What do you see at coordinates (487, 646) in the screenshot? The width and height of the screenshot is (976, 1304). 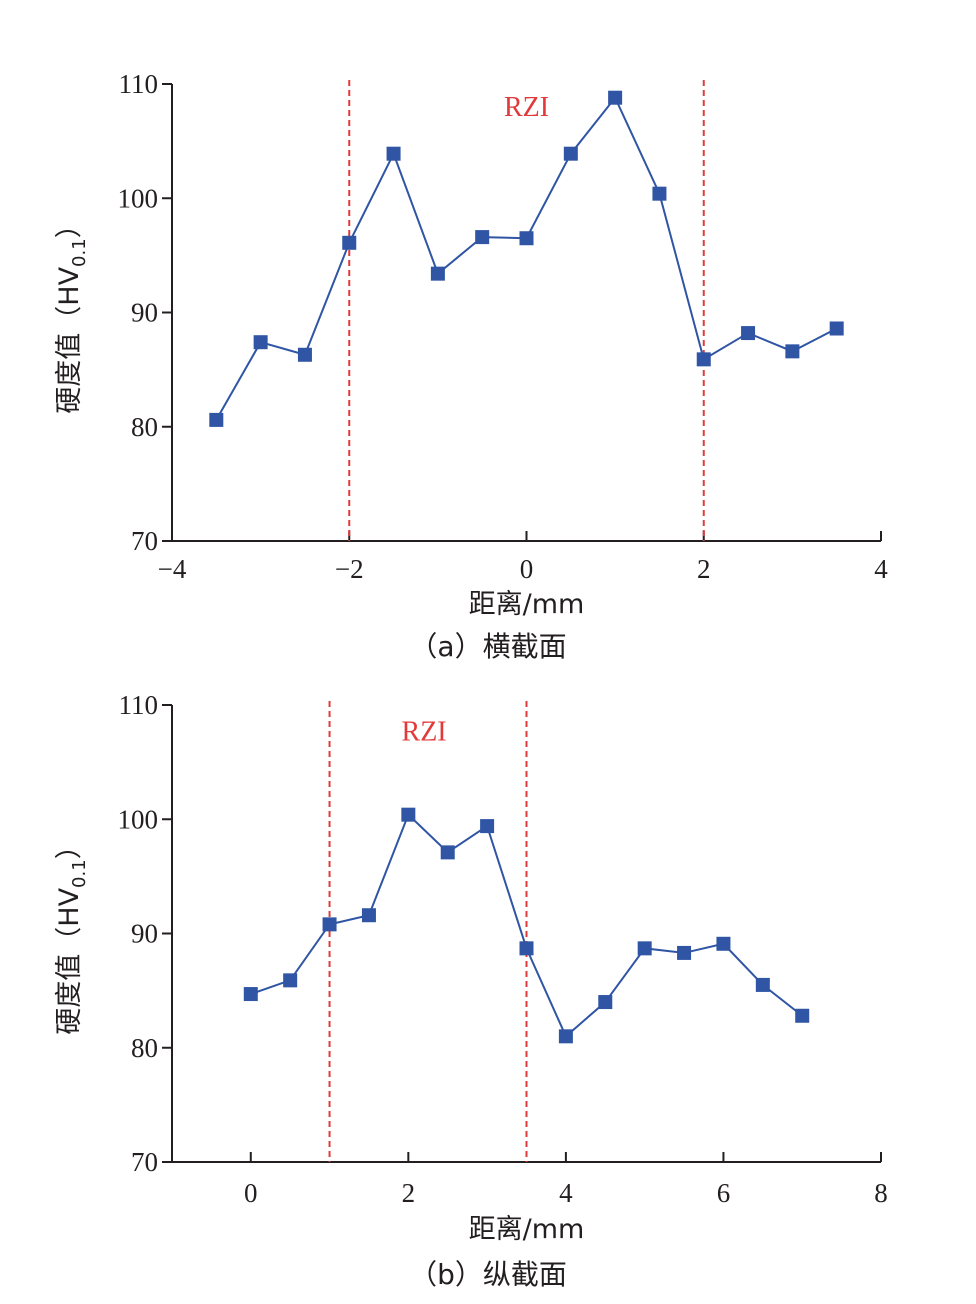 I see `panel-caption: （a）横截面` at bounding box center [487, 646].